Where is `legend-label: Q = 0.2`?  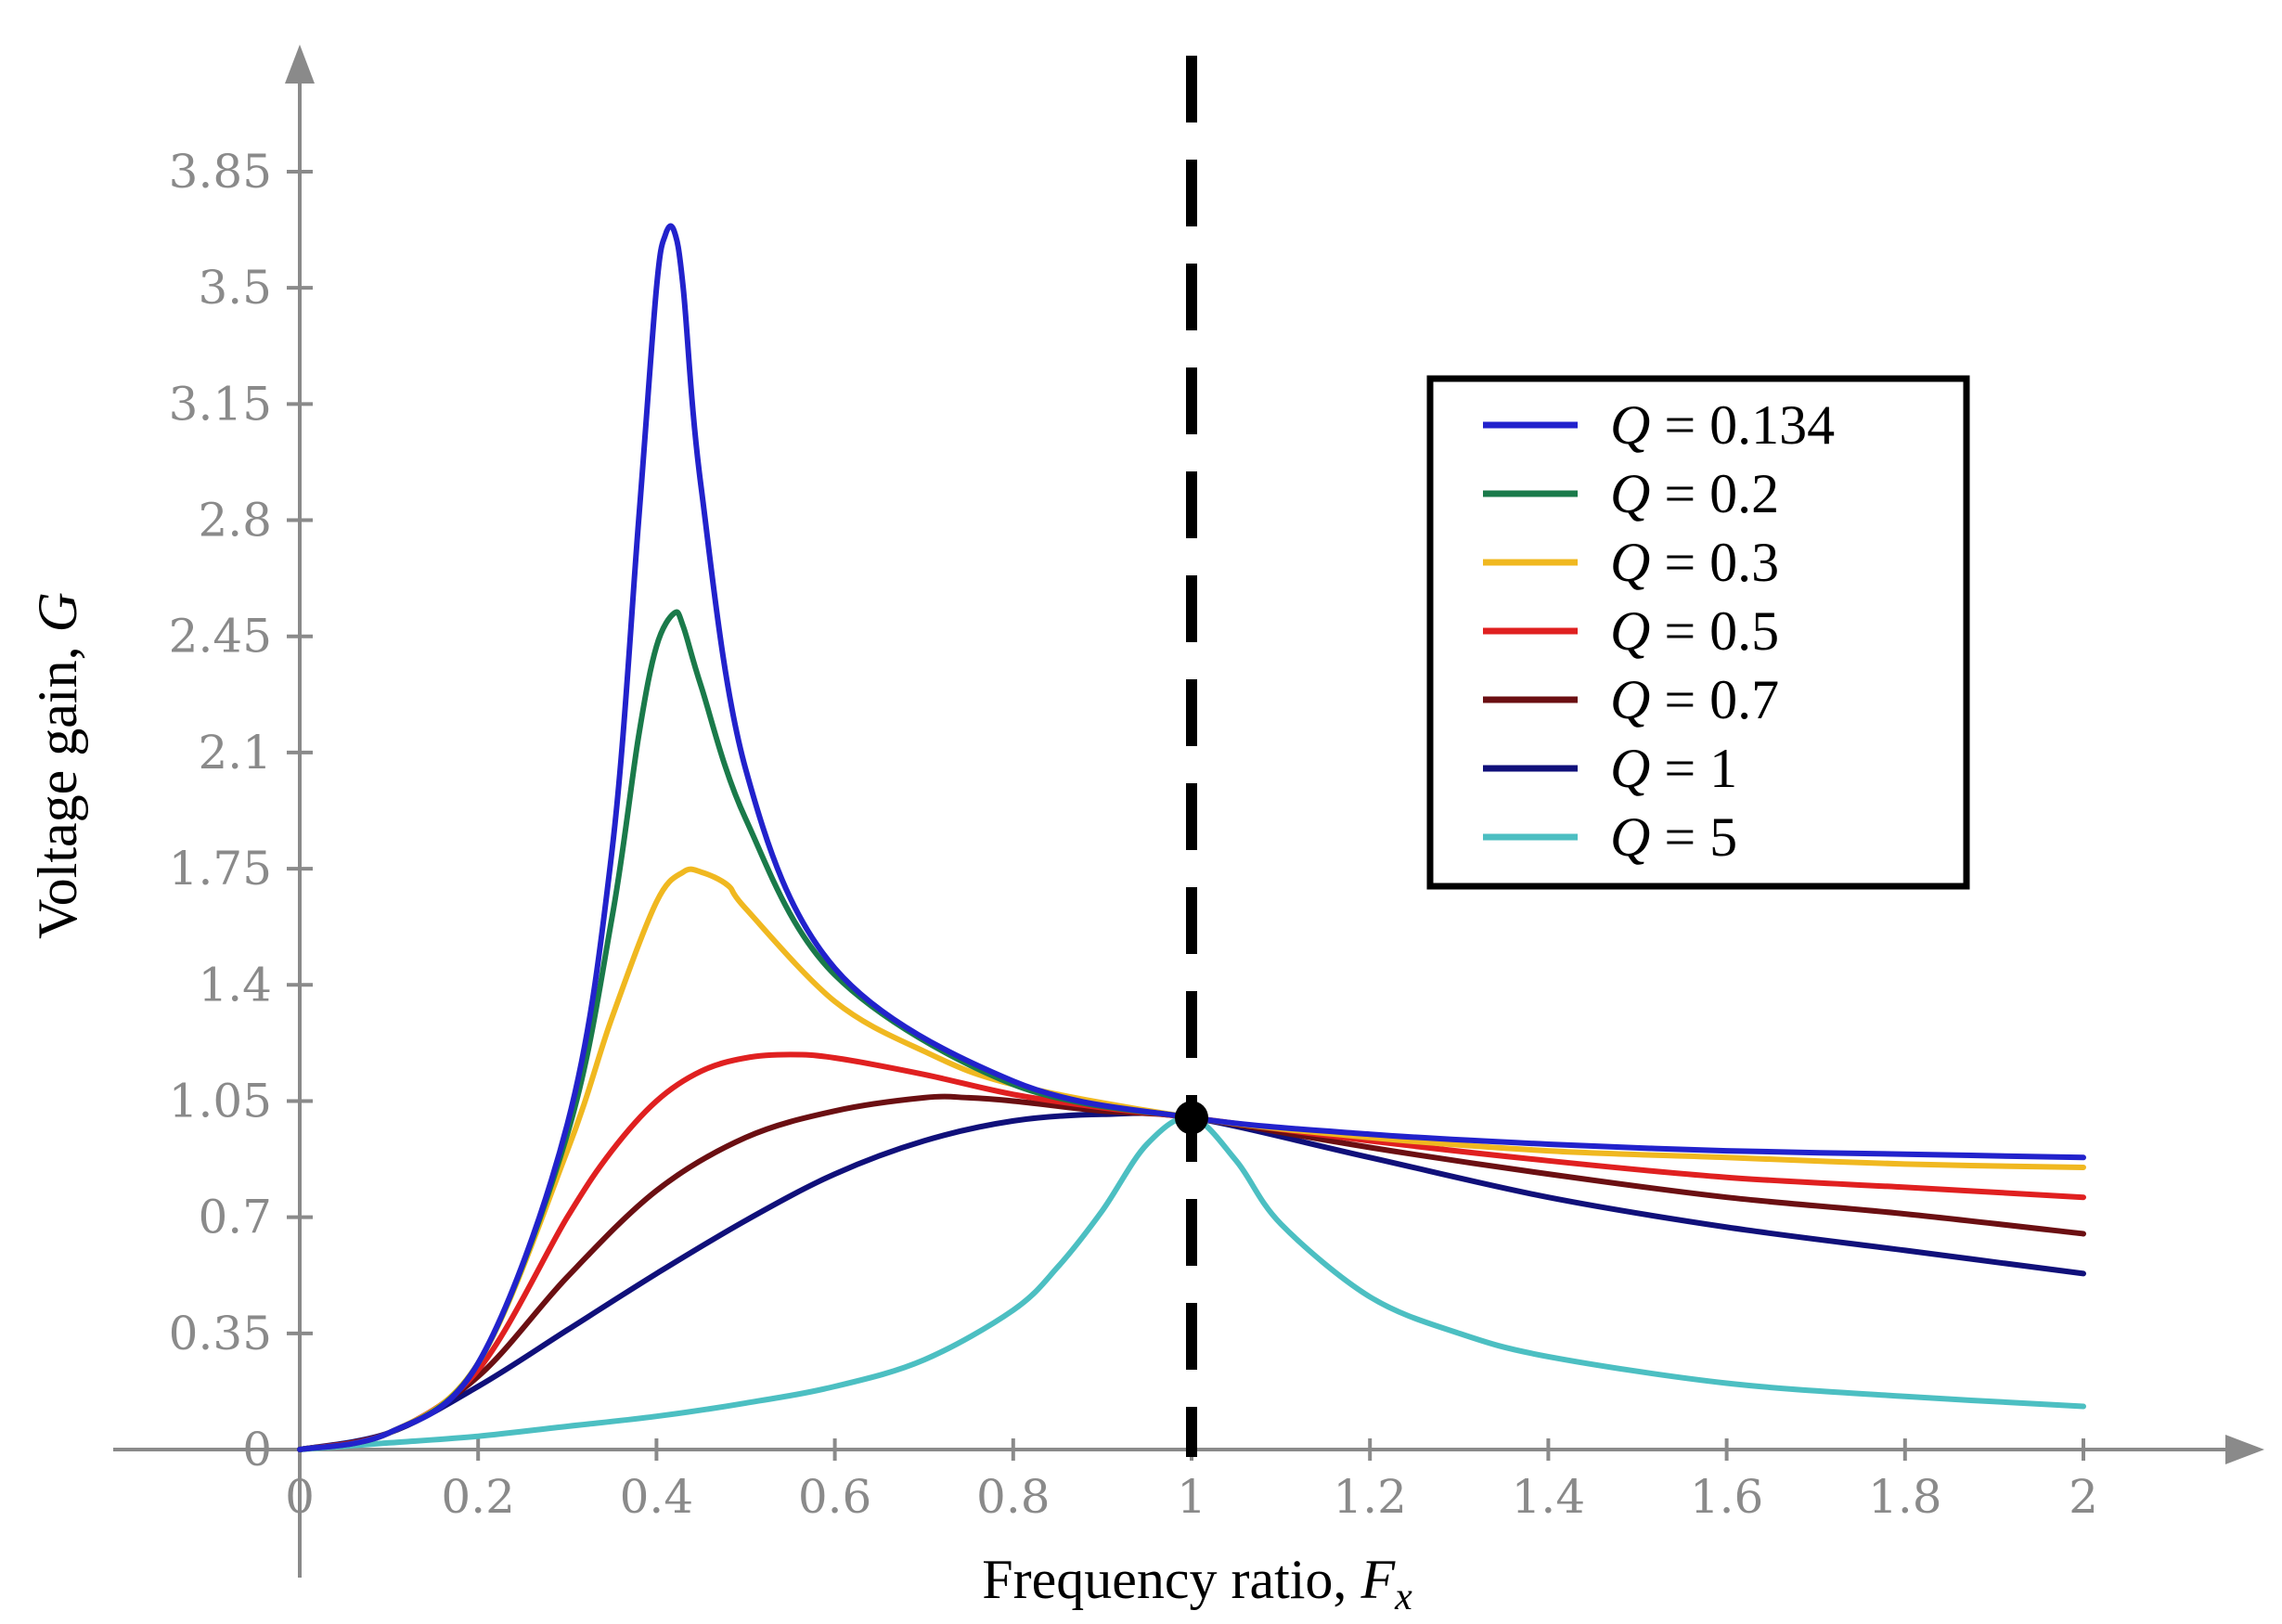
legend-label: Q = 0.2 is located at coordinates (1694, 494).